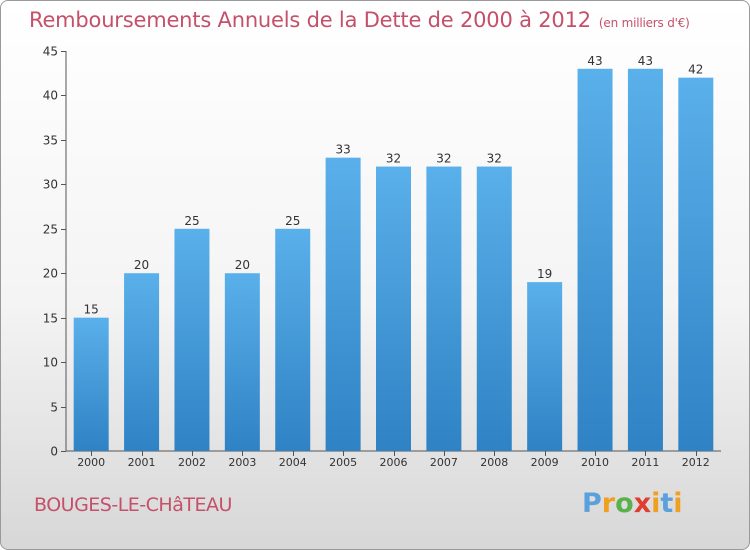  Describe the element at coordinates (595, 462) in the screenshot. I see `x-tick-label: 2010` at that location.